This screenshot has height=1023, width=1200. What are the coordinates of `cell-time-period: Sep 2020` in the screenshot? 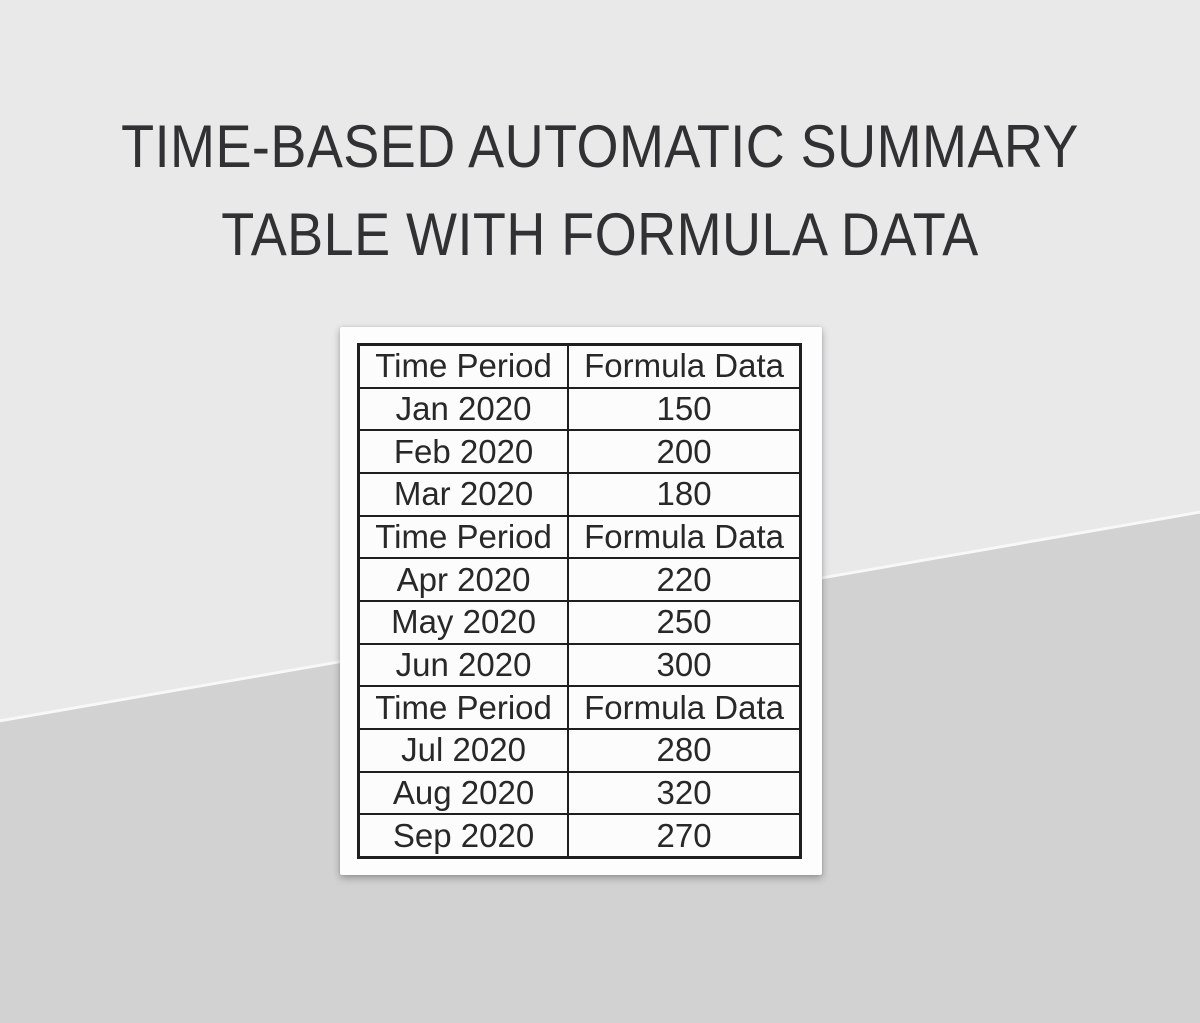 It's located at (463, 836).